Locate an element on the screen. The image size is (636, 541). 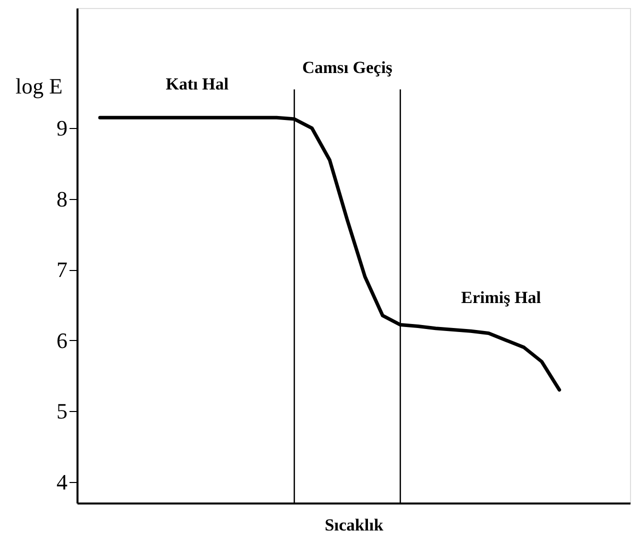
annotation: Erimiş Hal is located at coordinates (501, 297).